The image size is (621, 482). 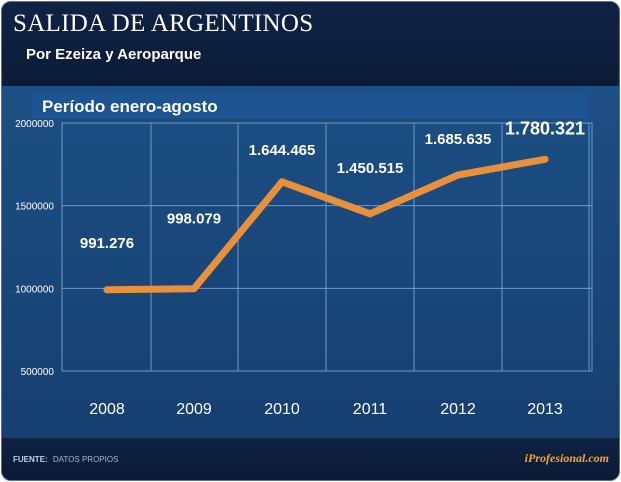 What do you see at coordinates (194, 219) in the screenshot?
I see `data-label: 998.079` at bounding box center [194, 219].